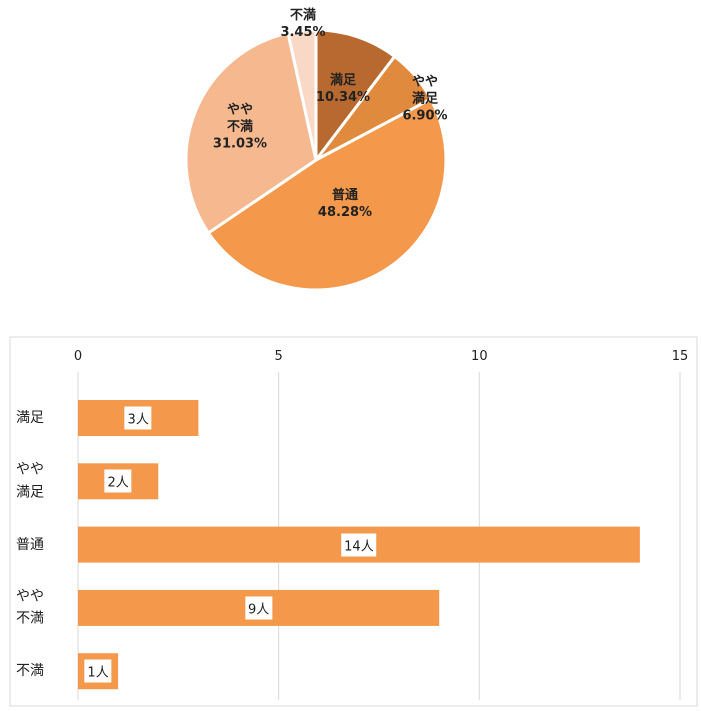  What do you see at coordinates (359, 545) in the screenshot?
I see `data-label: 14人` at bounding box center [359, 545].